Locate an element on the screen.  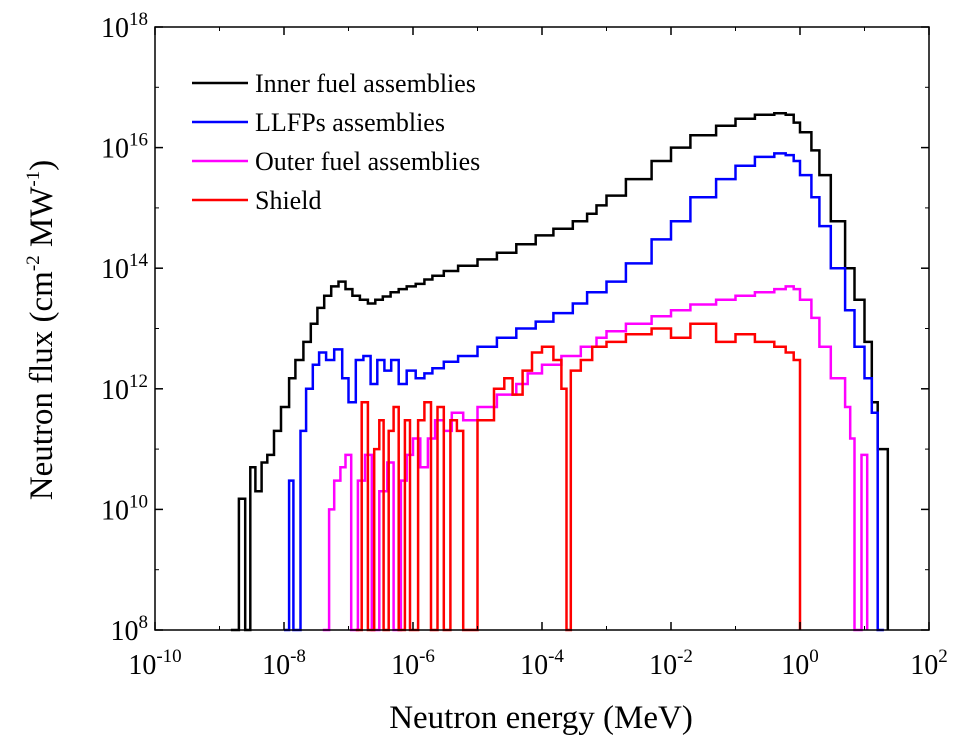
legend-label-inner-fuel: Inner fuel assemblies is located at coordinates (365, 83).